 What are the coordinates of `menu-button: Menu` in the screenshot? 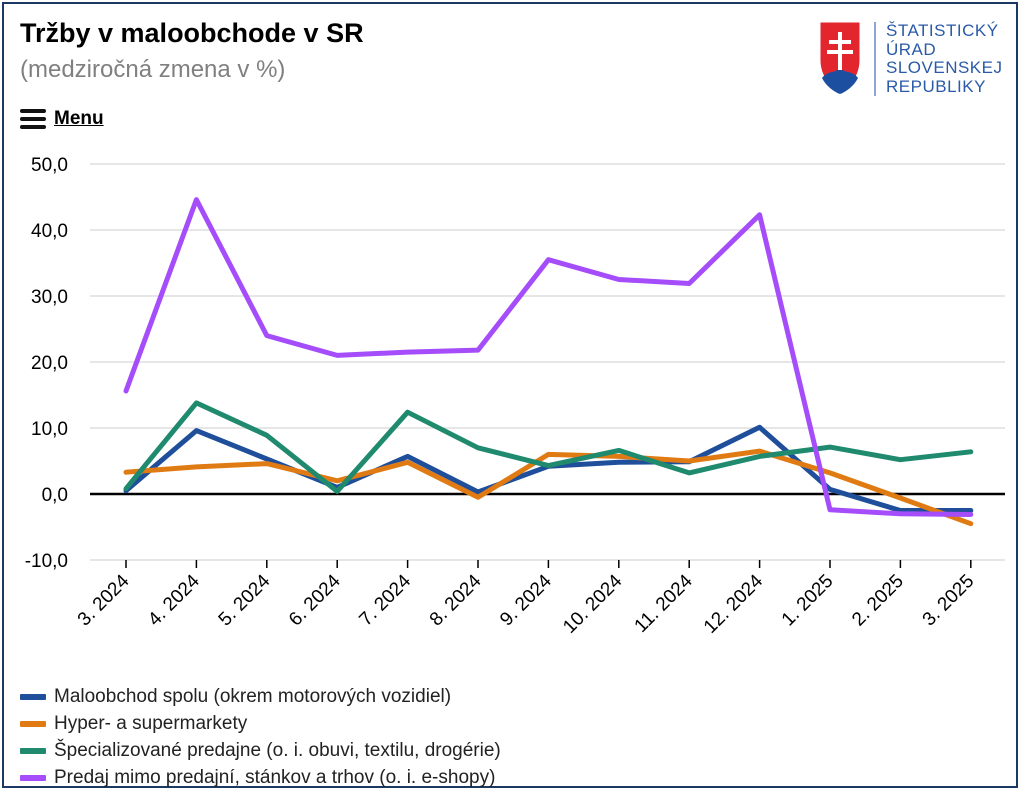 It's located at (62, 119).